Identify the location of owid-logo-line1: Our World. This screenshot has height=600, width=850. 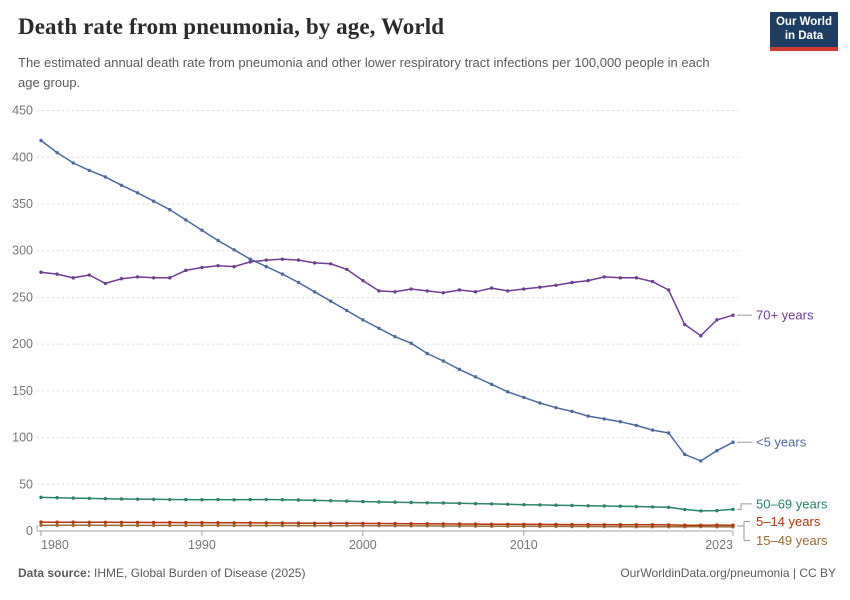
(803, 22).